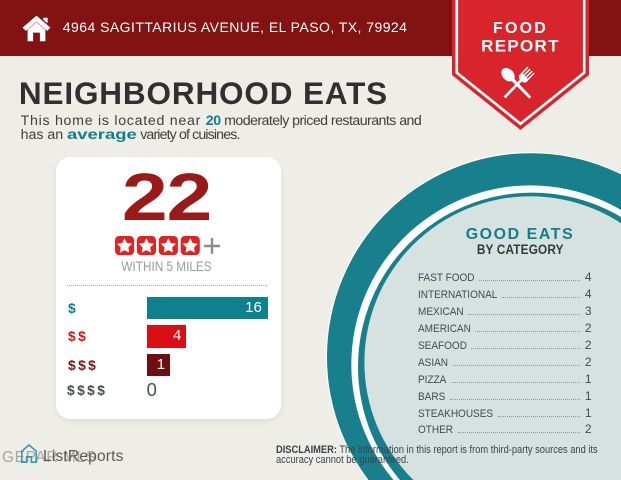  Describe the element at coordinates (520, 28) in the screenshot. I see `svg-text: FOOD` at that location.